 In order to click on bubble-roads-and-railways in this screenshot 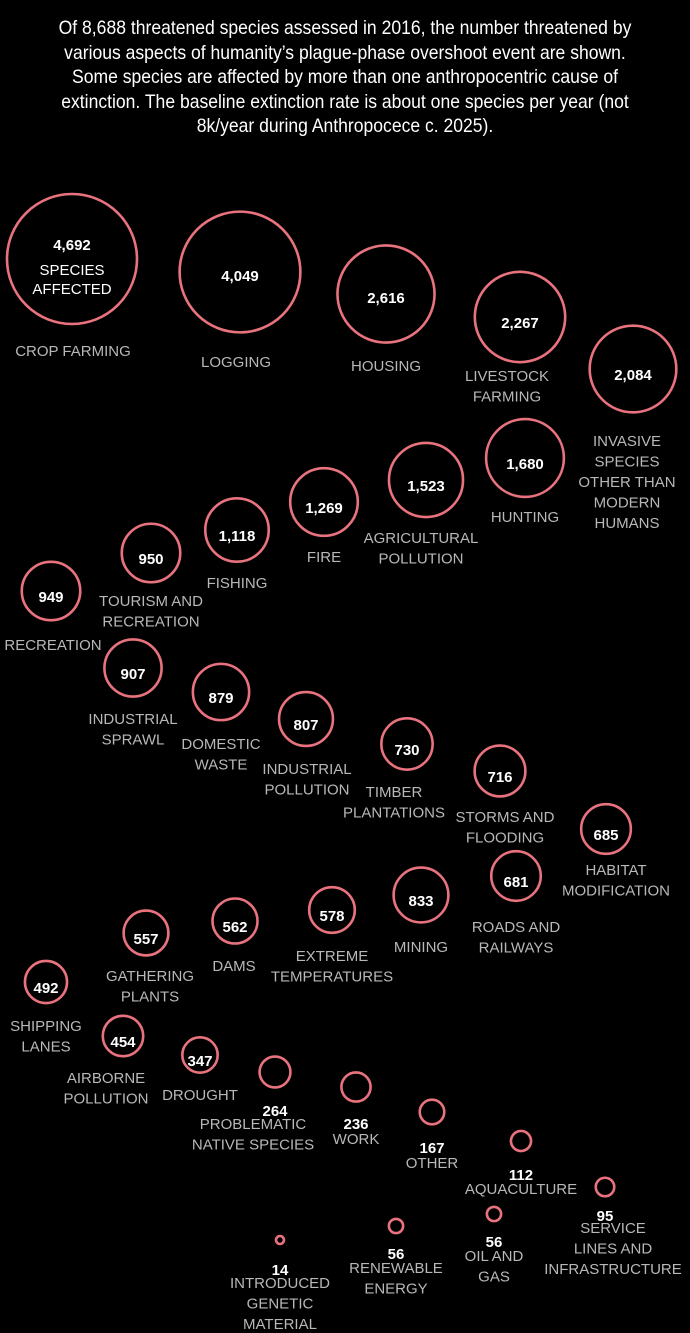, I will do `click(516, 876)`.